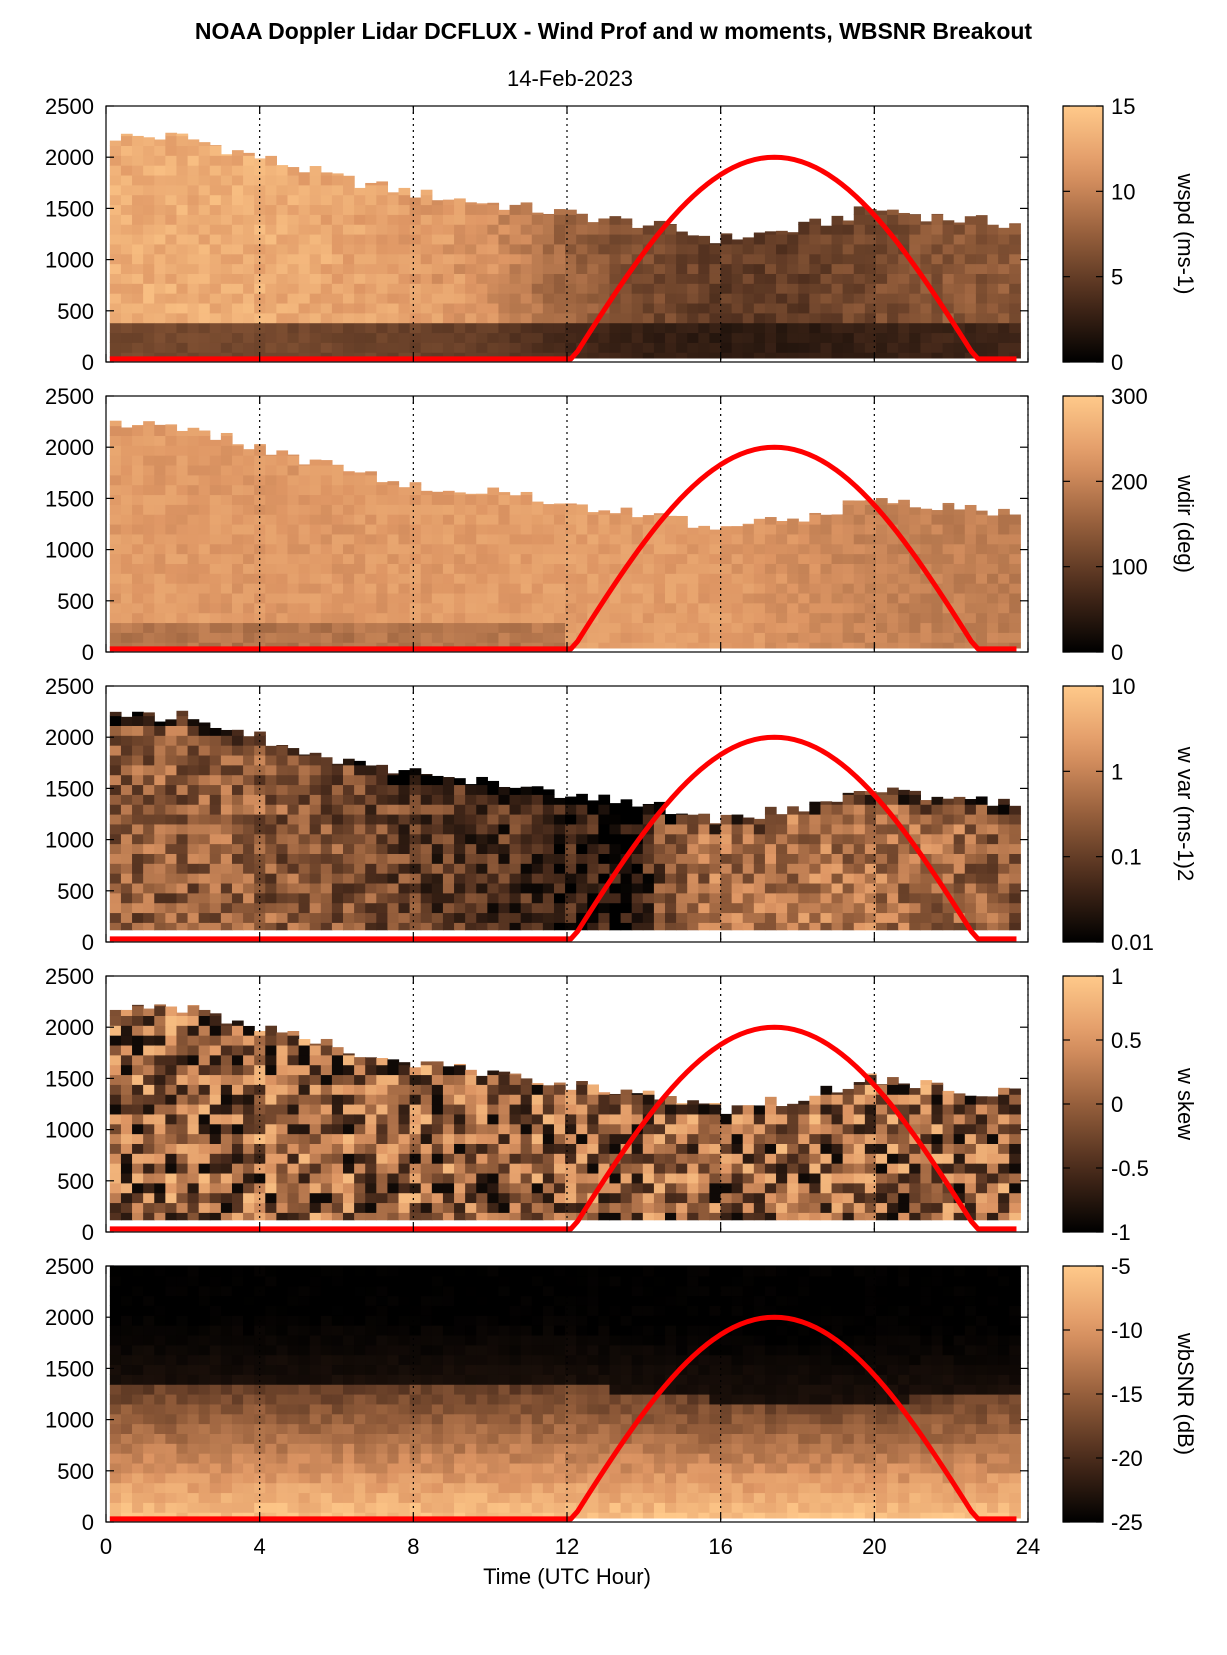 The image size is (1227, 1655). Describe the element at coordinates (106, 1546) in the screenshot. I see `x-tick-label: 0` at that location.